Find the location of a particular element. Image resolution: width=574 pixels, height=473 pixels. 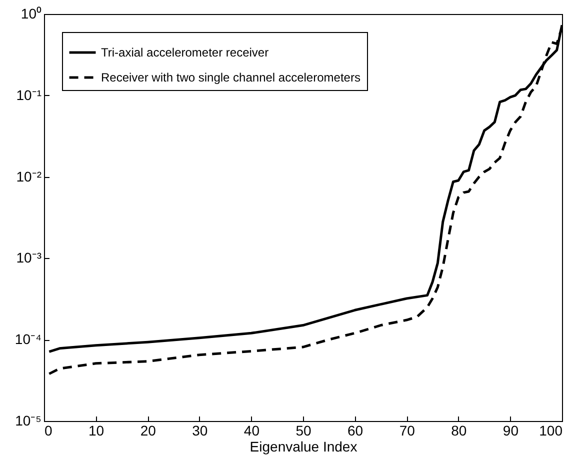

x-tick-label: 100 is located at coordinates (551, 430).